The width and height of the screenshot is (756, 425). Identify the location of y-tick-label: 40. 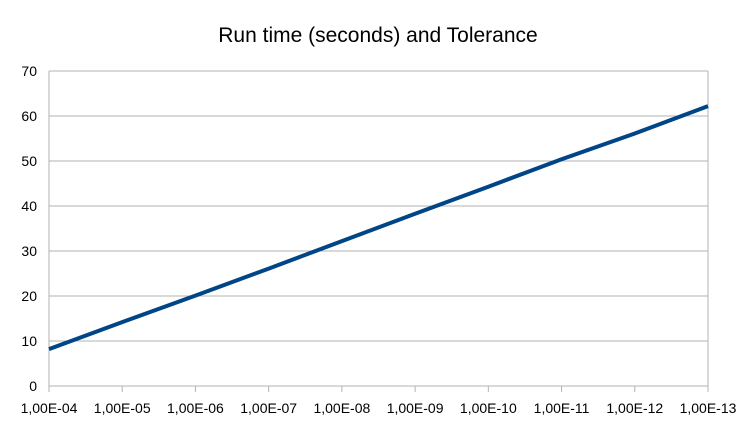
(29, 206).